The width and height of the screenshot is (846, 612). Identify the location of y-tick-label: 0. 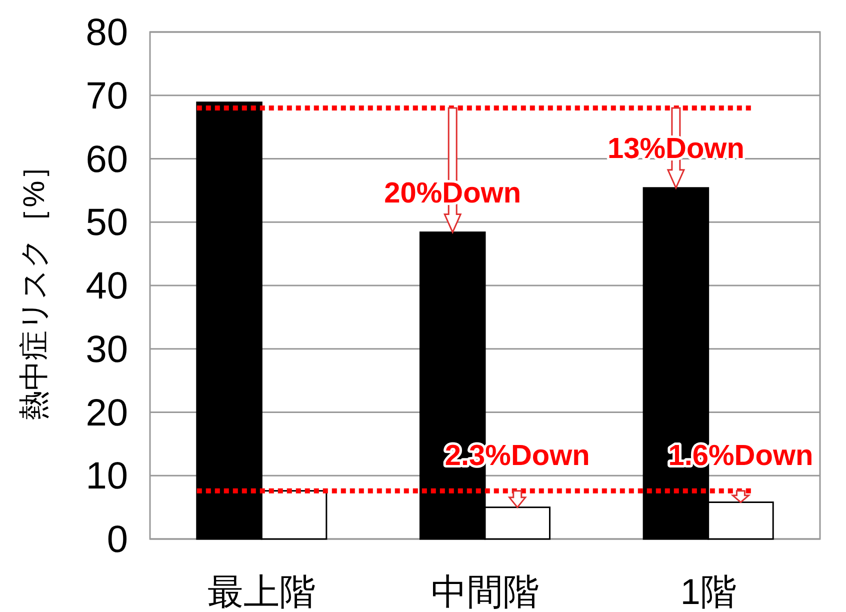
(117, 540).